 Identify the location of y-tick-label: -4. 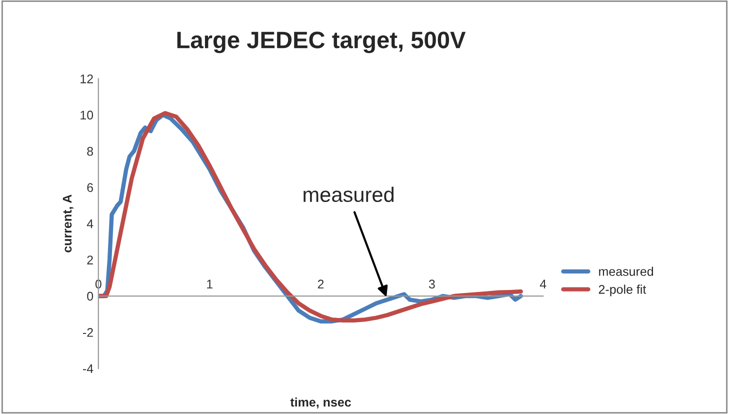
(88, 368).